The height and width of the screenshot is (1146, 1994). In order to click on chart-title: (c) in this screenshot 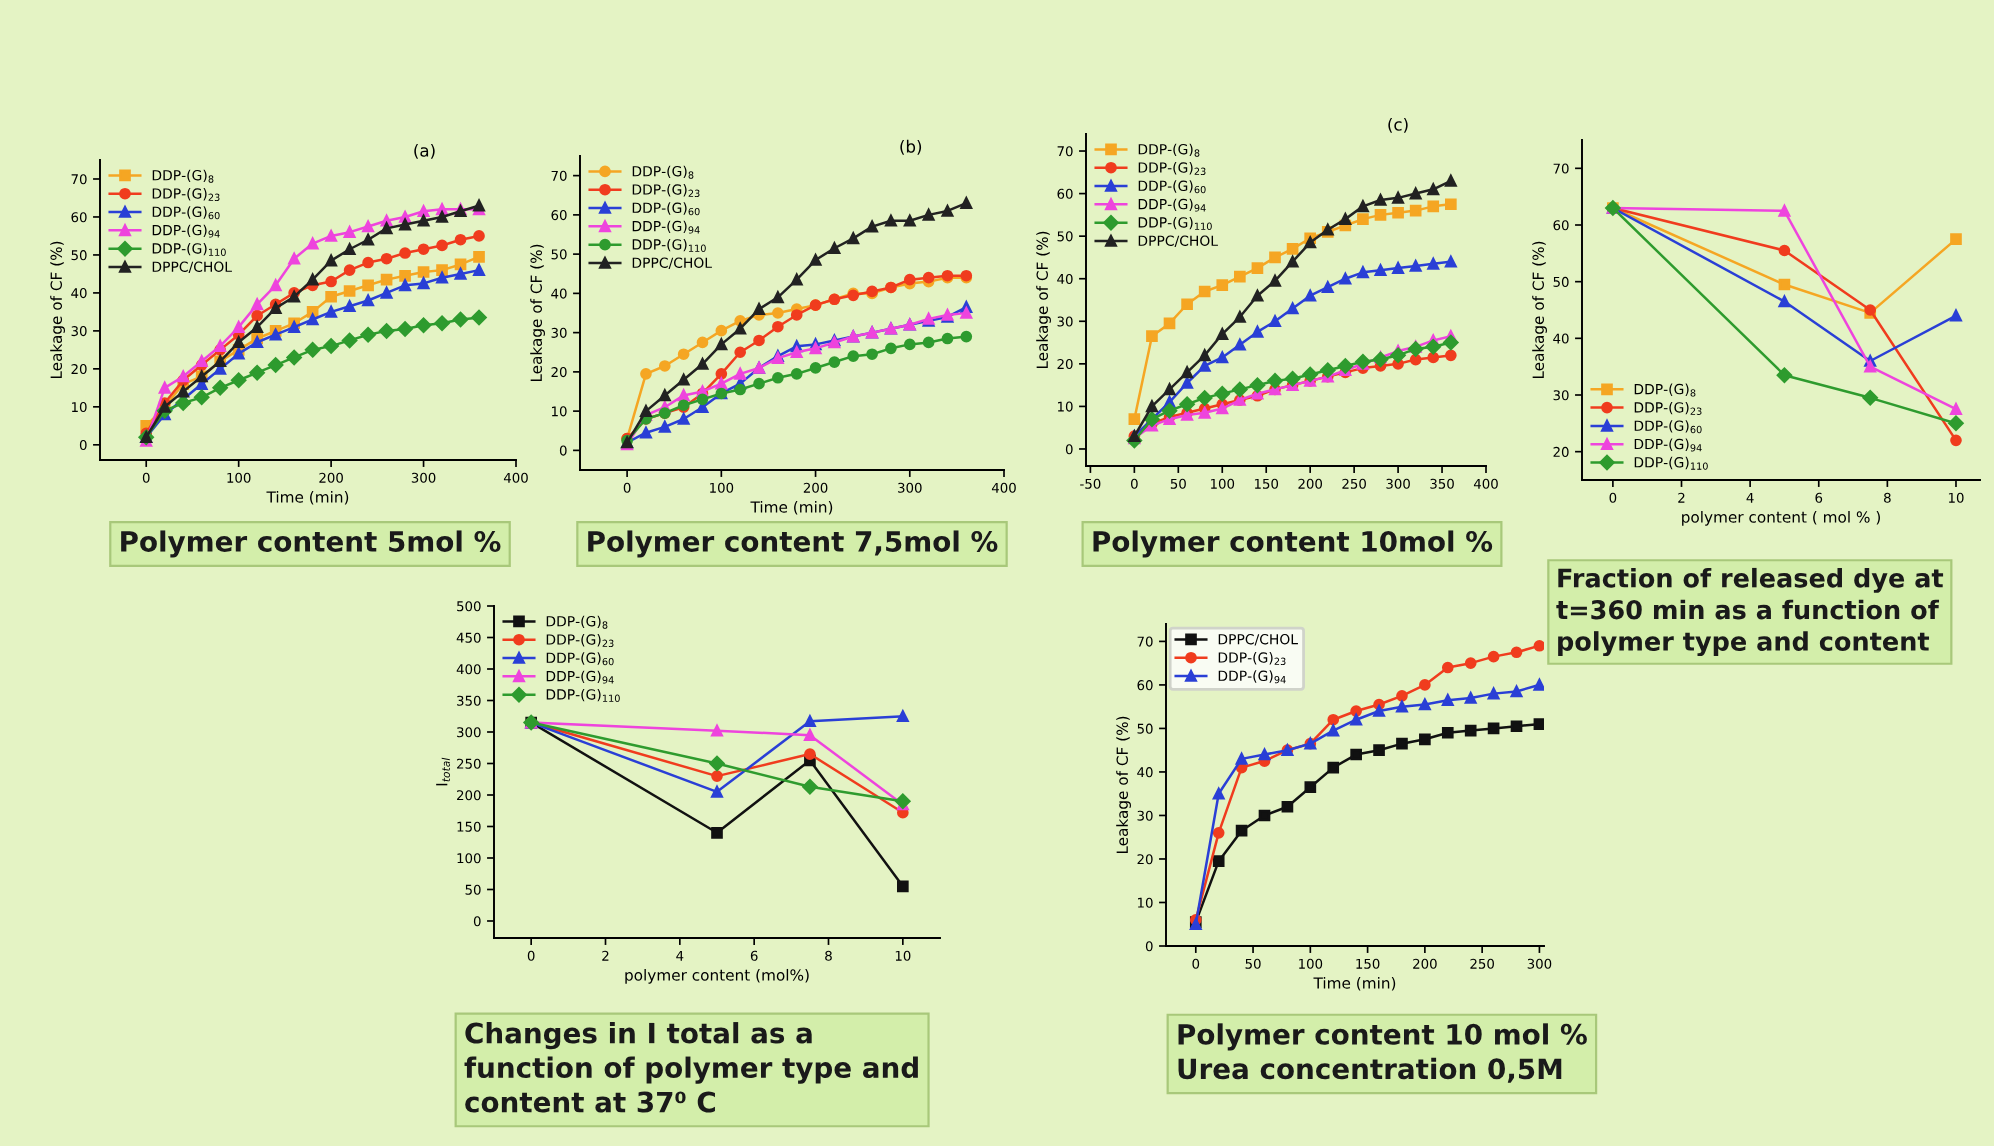, I will do `click(1398, 125)`.